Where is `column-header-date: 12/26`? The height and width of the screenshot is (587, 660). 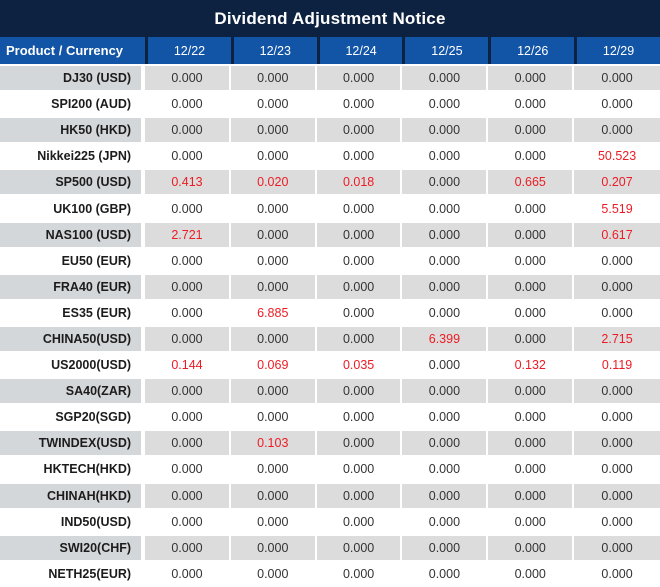 column-header-date: 12/26 is located at coordinates (531, 50).